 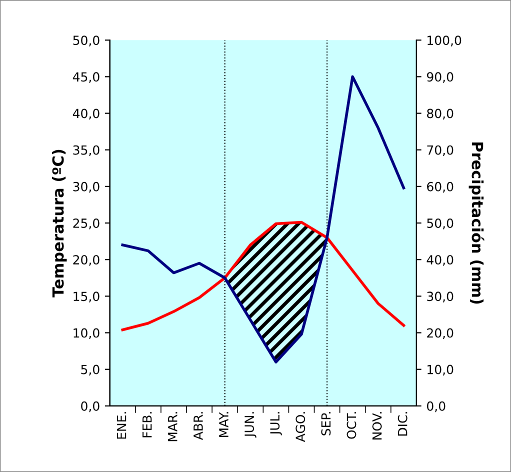 I want to click on x-tick-label: FEB., so click(x=147, y=425).